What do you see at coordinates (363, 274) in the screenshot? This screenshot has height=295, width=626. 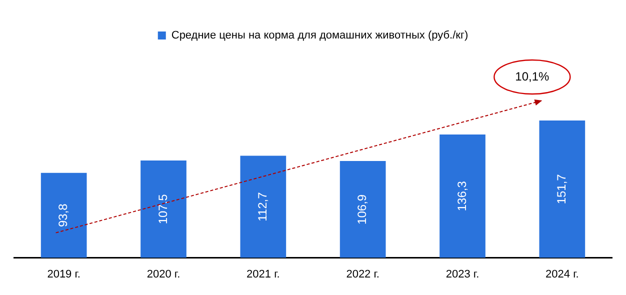 I see `x-tick-label: 2022 г.` at bounding box center [363, 274].